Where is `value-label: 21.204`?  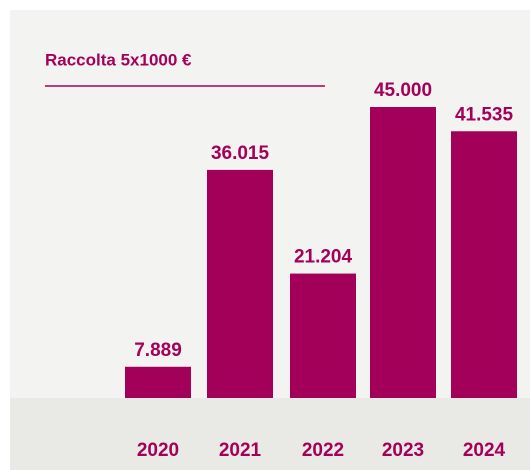
value-label: 21.204 is located at coordinates (323, 257).